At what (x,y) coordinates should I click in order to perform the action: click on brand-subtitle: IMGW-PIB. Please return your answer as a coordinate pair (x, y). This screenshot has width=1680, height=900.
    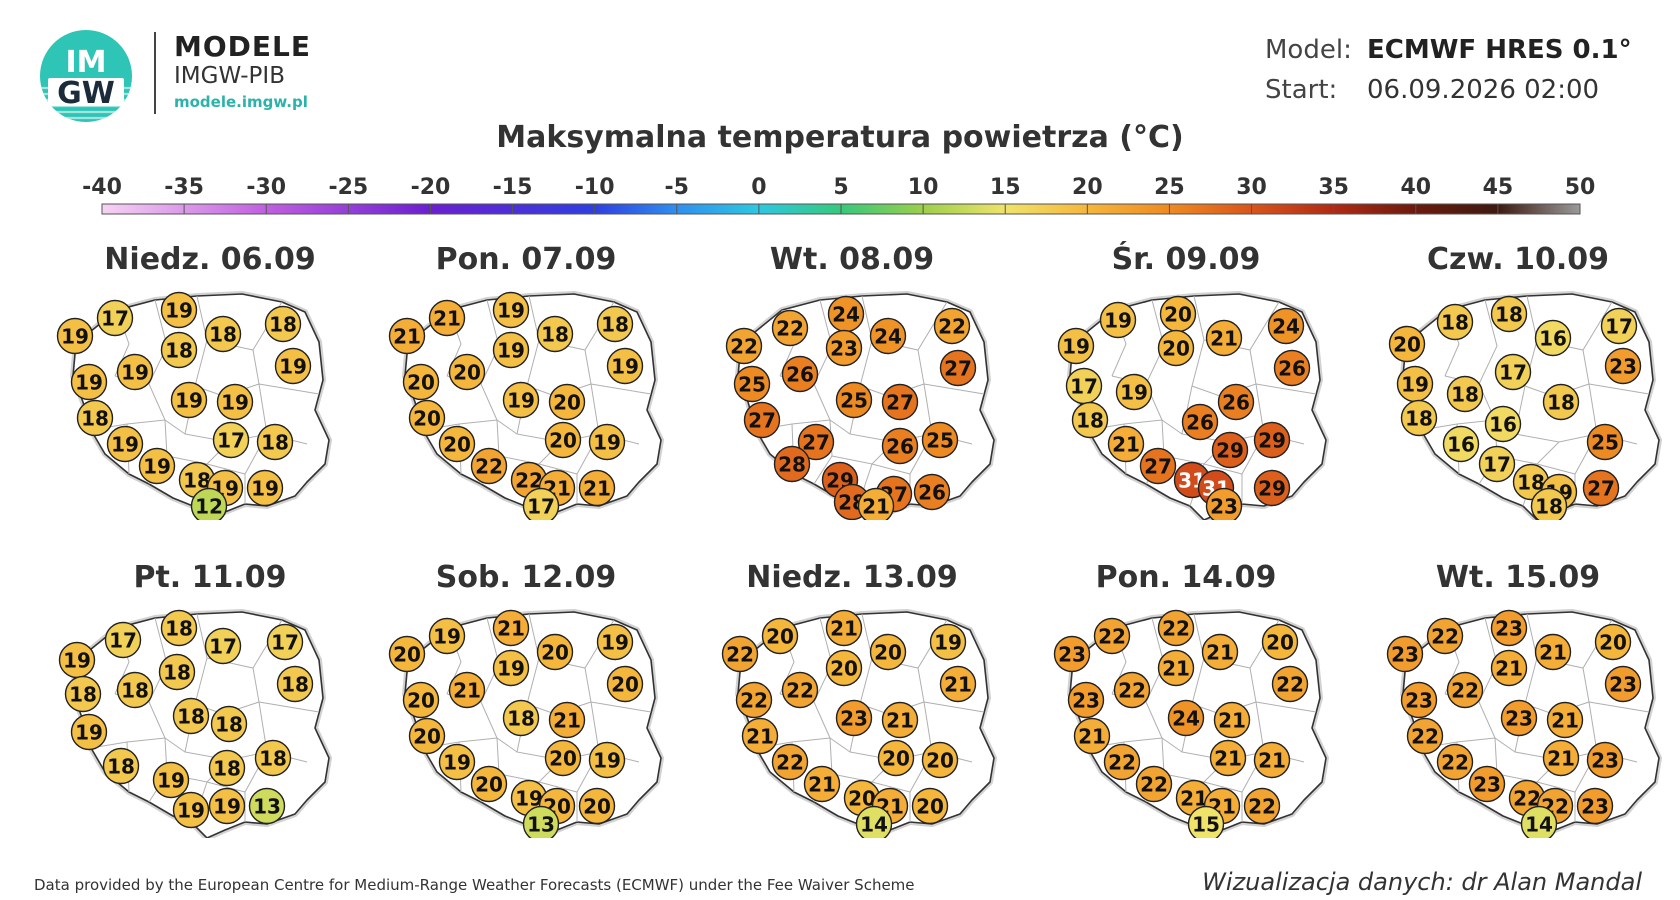
    Looking at the image, I should click on (229, 76).